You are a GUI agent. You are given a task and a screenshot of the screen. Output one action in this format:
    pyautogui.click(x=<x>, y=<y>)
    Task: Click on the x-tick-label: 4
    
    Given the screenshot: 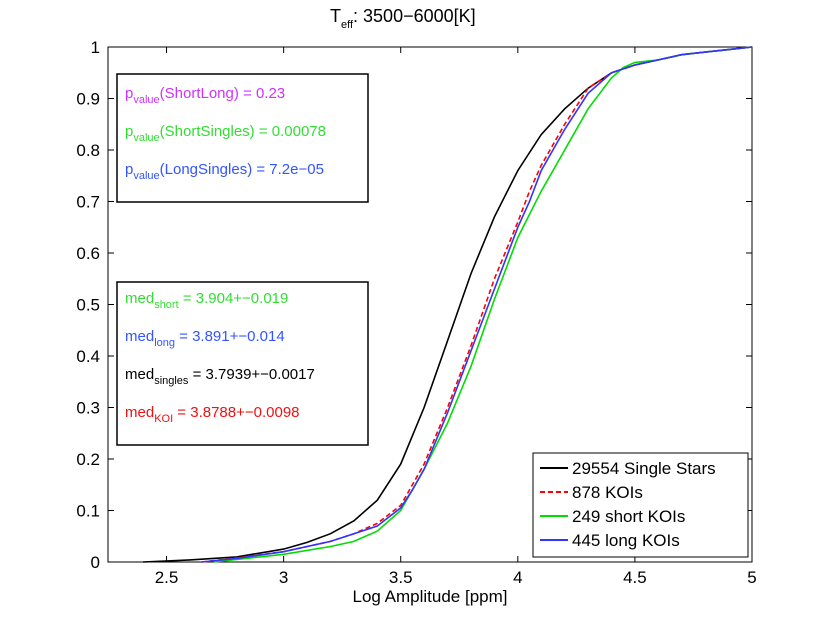 What is the action you would take?
    pyautogui.click(x=517, y=577)
    